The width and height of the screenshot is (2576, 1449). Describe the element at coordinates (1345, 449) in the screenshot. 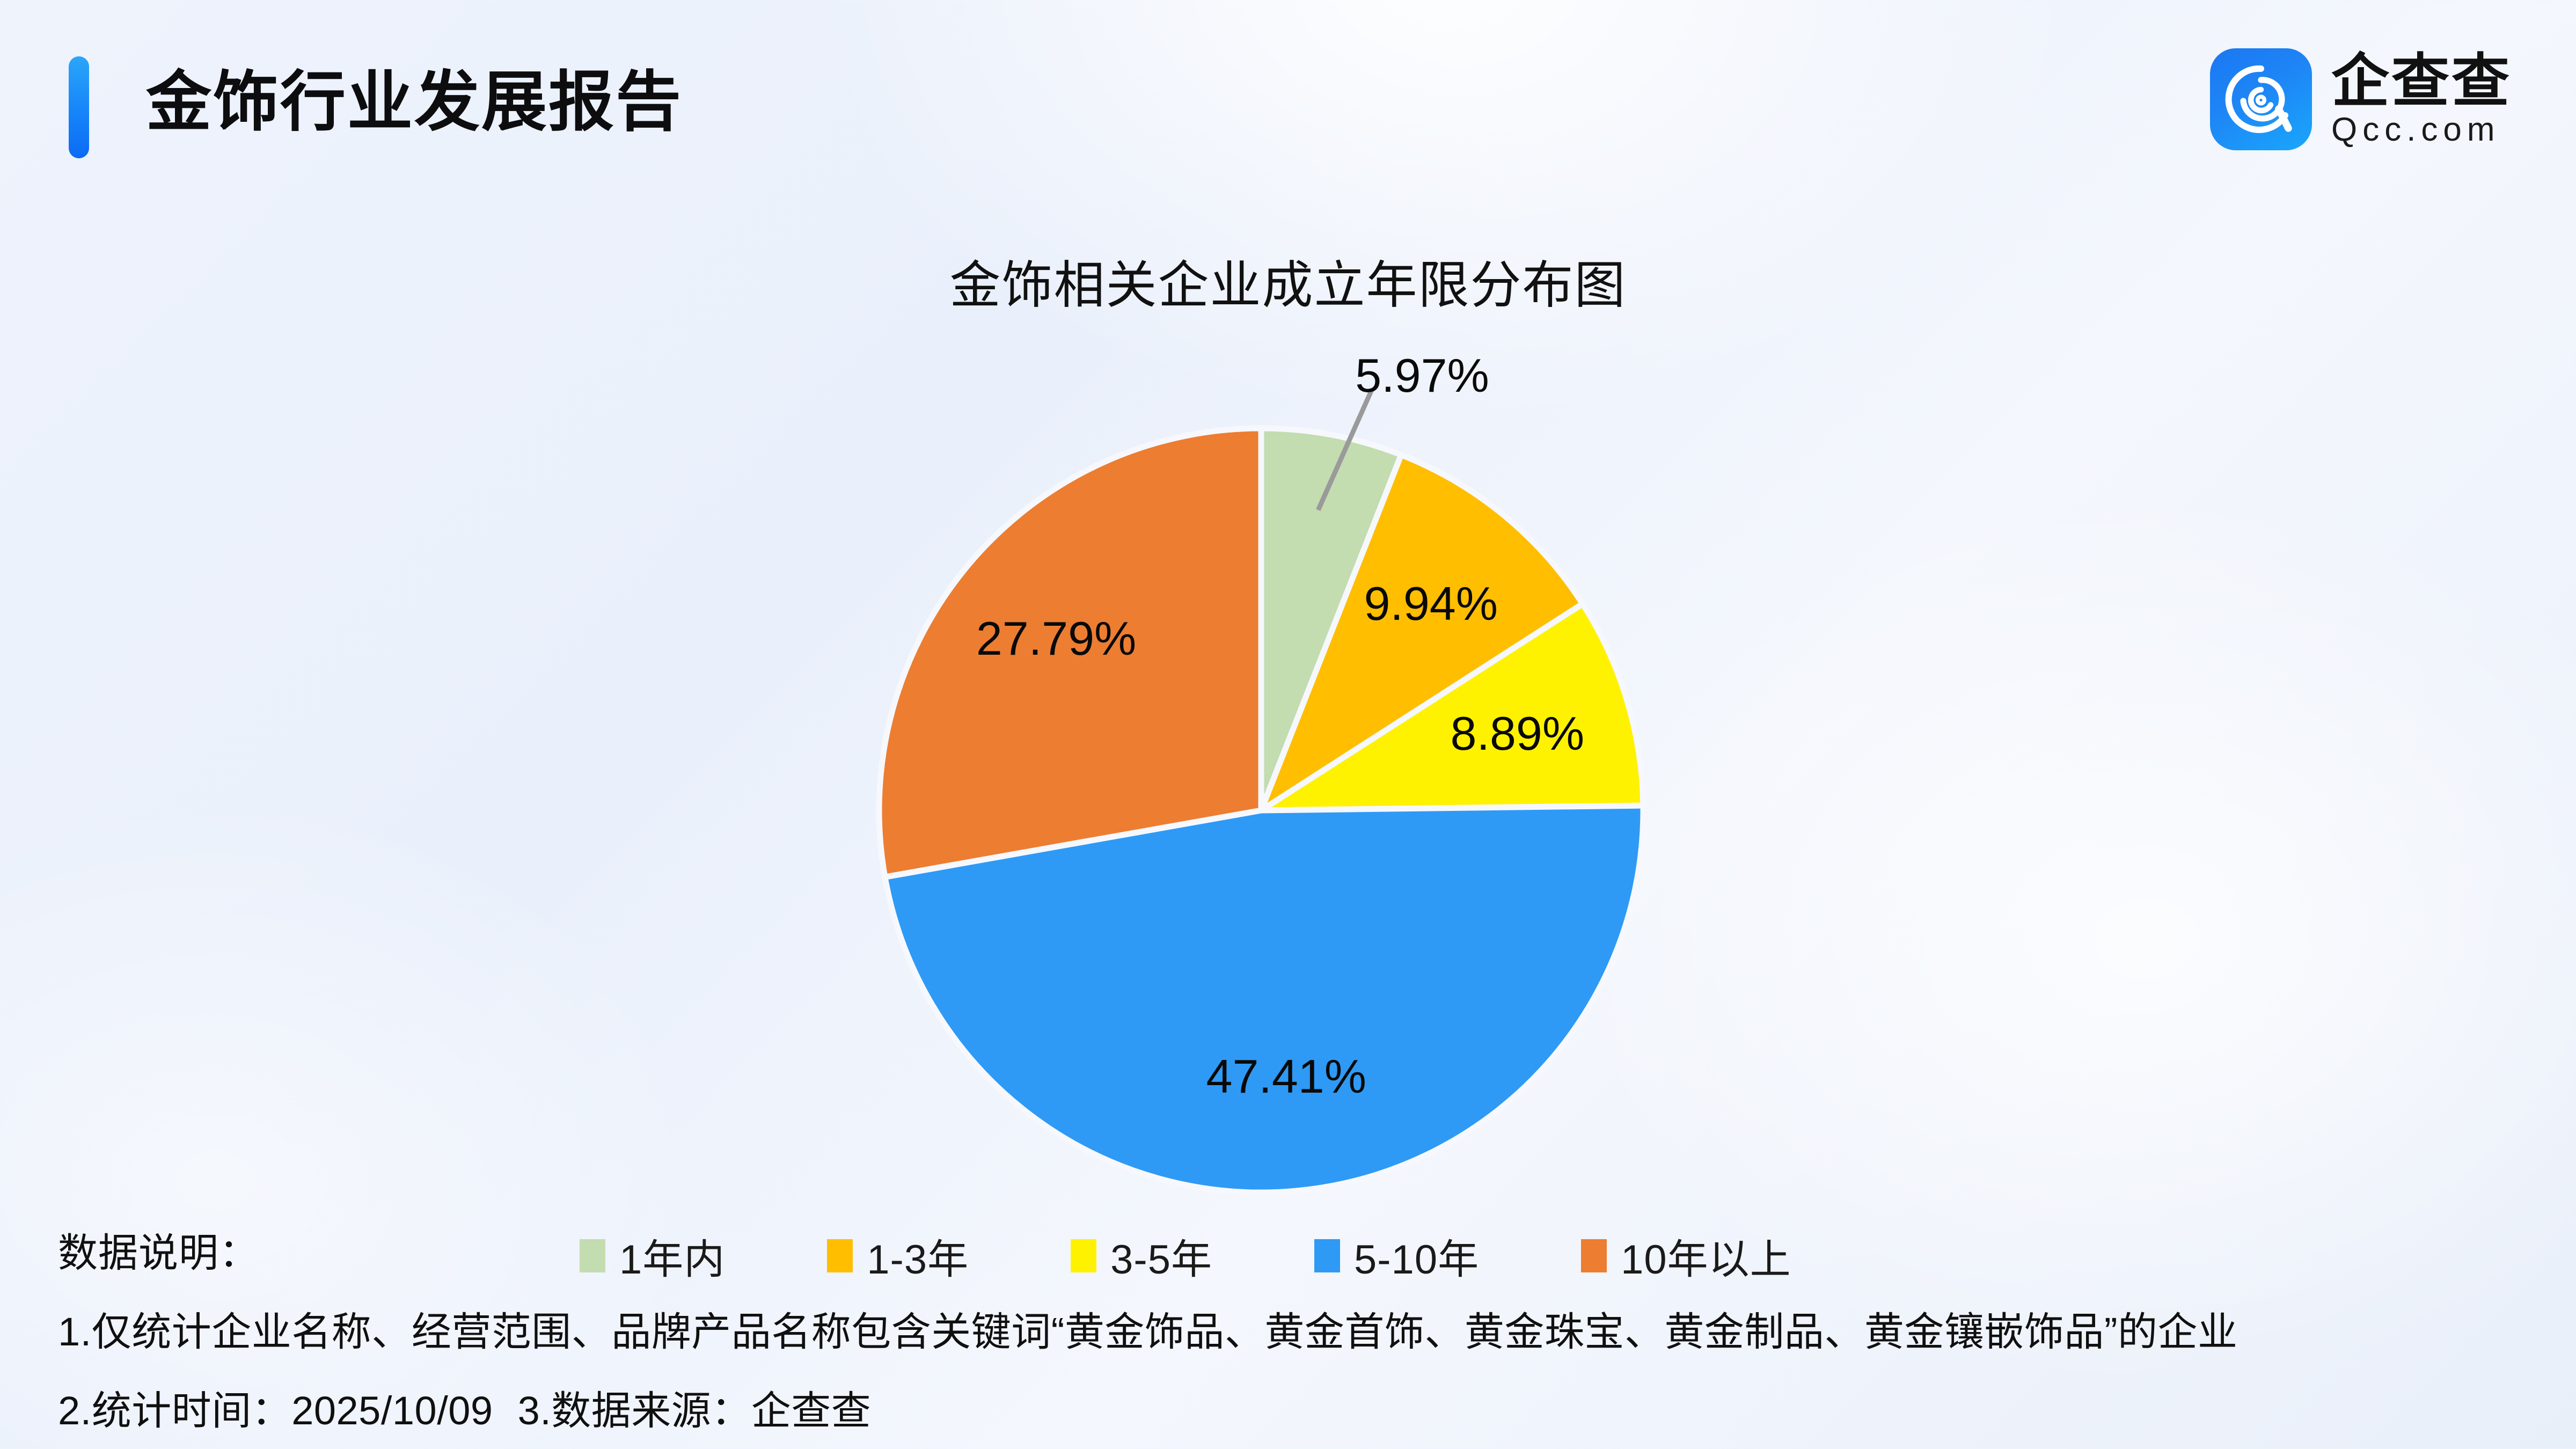

I see `pie-label-leader-line` at that location.